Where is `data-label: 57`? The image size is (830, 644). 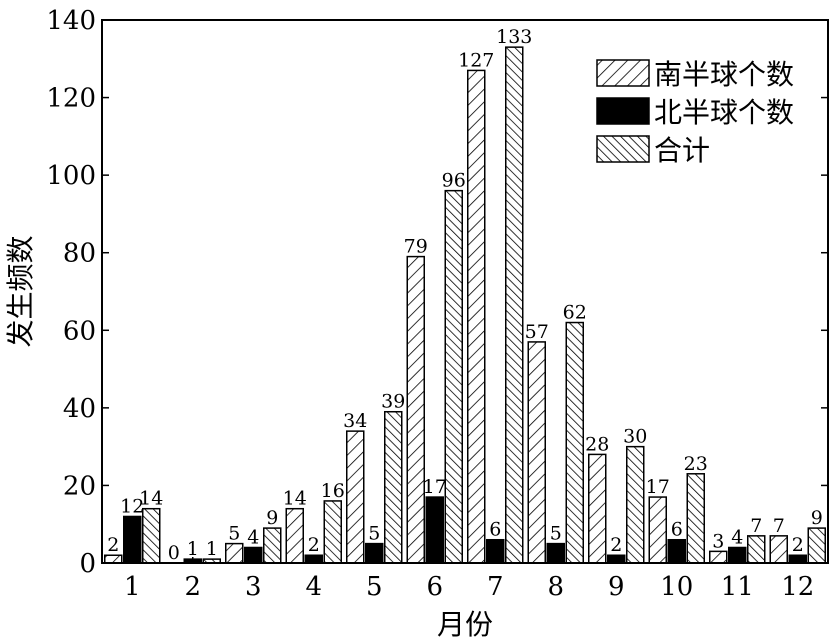
data-label: 57 is located at coordinates (537, 332).